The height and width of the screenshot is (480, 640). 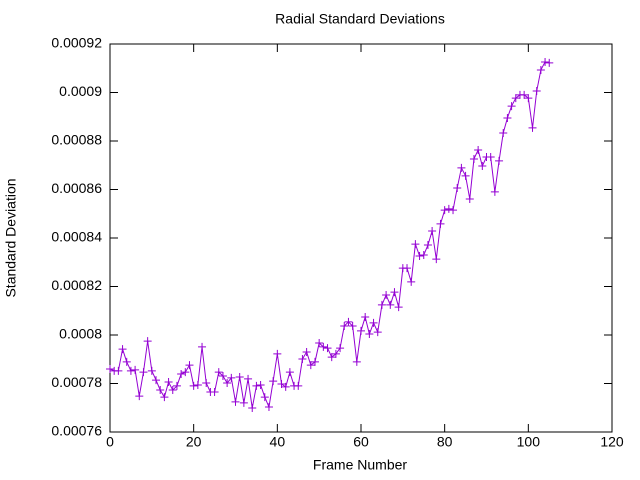 I want to click on x-tick-label: 0, so click(x=110, y=442).